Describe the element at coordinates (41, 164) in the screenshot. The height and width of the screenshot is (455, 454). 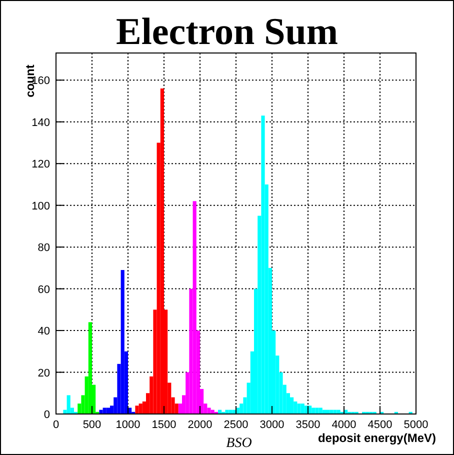
I see `y-tick-label: 120` at that location.